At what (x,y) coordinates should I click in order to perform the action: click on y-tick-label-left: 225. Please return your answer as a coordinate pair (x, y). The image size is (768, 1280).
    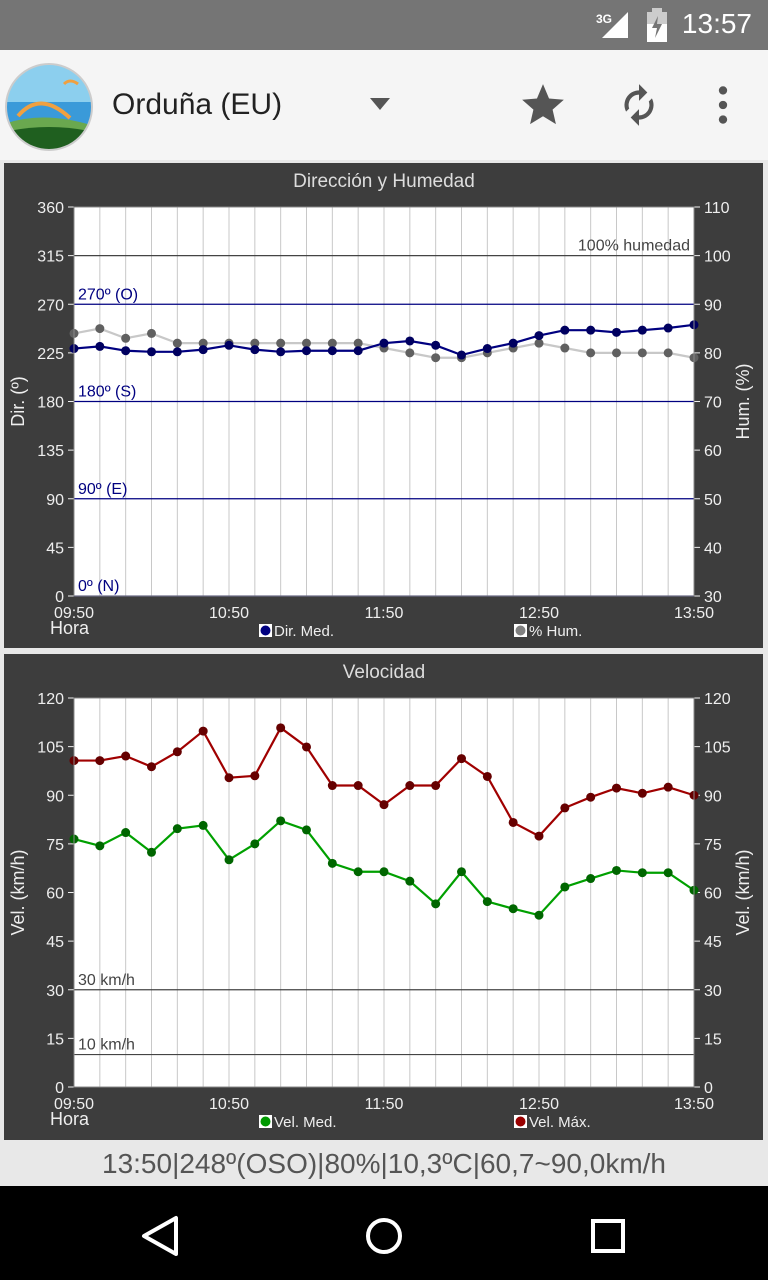
    Looking at the image, I should click on (50, 354).